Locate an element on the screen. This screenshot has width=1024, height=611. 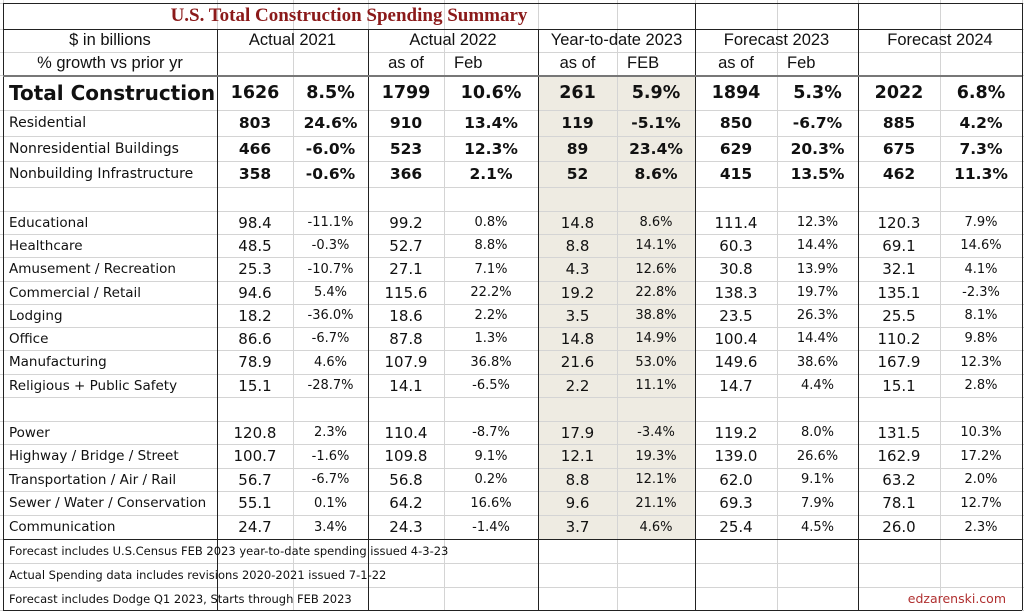
value-cell: 21.6 is located at coordinates (577, 362).